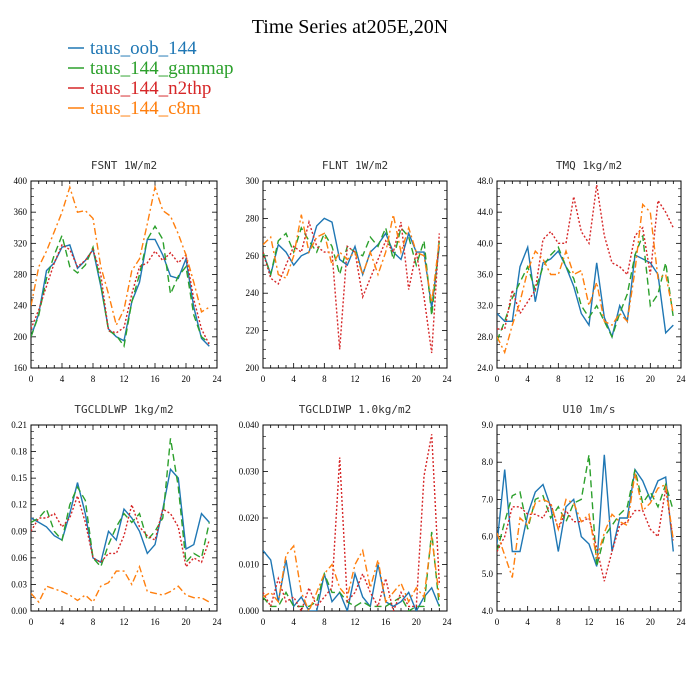 Image resolution: width=700 pixels, height=700 pixels. I want to click on y-tick-label: 7.0, so click(488, 499).